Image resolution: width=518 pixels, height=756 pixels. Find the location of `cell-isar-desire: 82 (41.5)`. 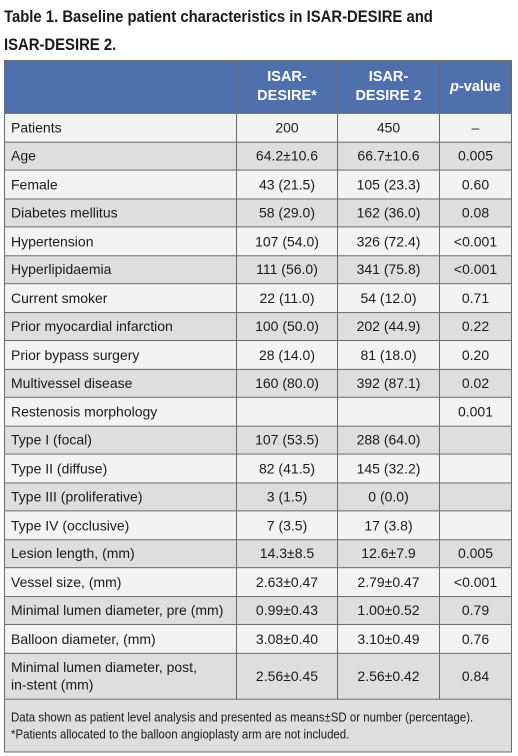

cell-isar-desire: 82 (41.5) is located at coordinates (287, 468).